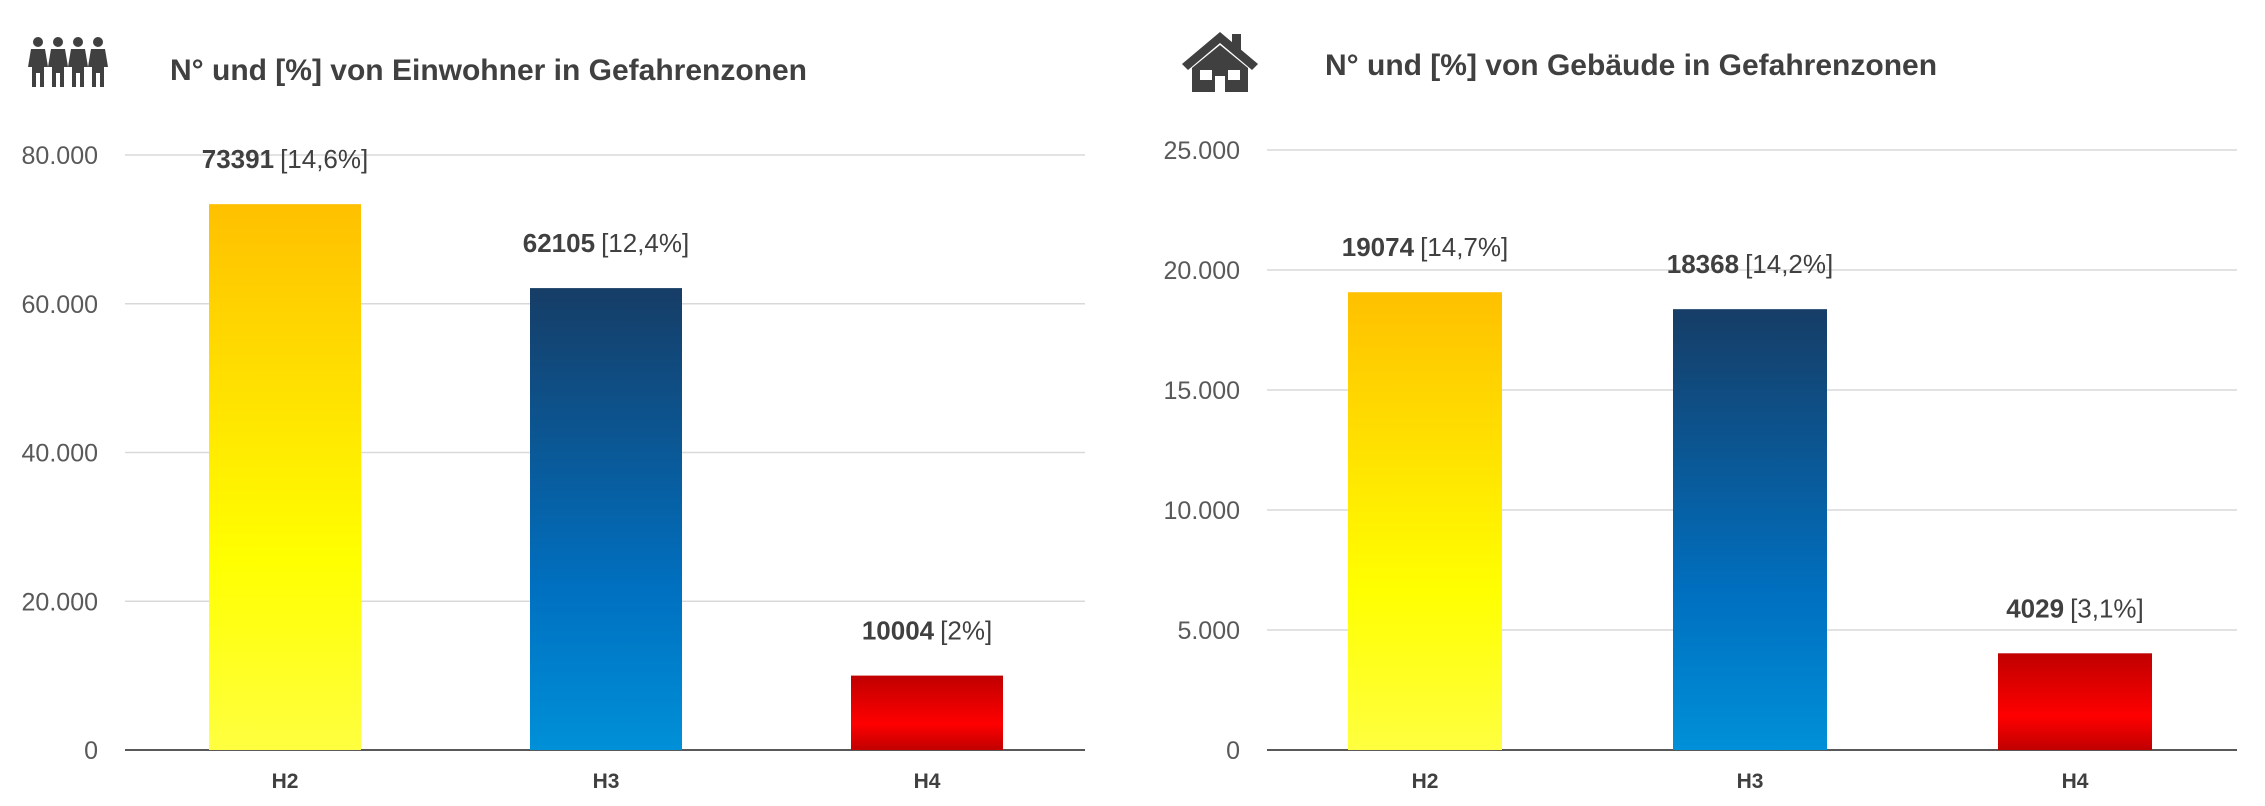  Describe the element at coordinates (1750, 264) in the screenshot. I see `data-label: 18368 [14,2%]` at that location.